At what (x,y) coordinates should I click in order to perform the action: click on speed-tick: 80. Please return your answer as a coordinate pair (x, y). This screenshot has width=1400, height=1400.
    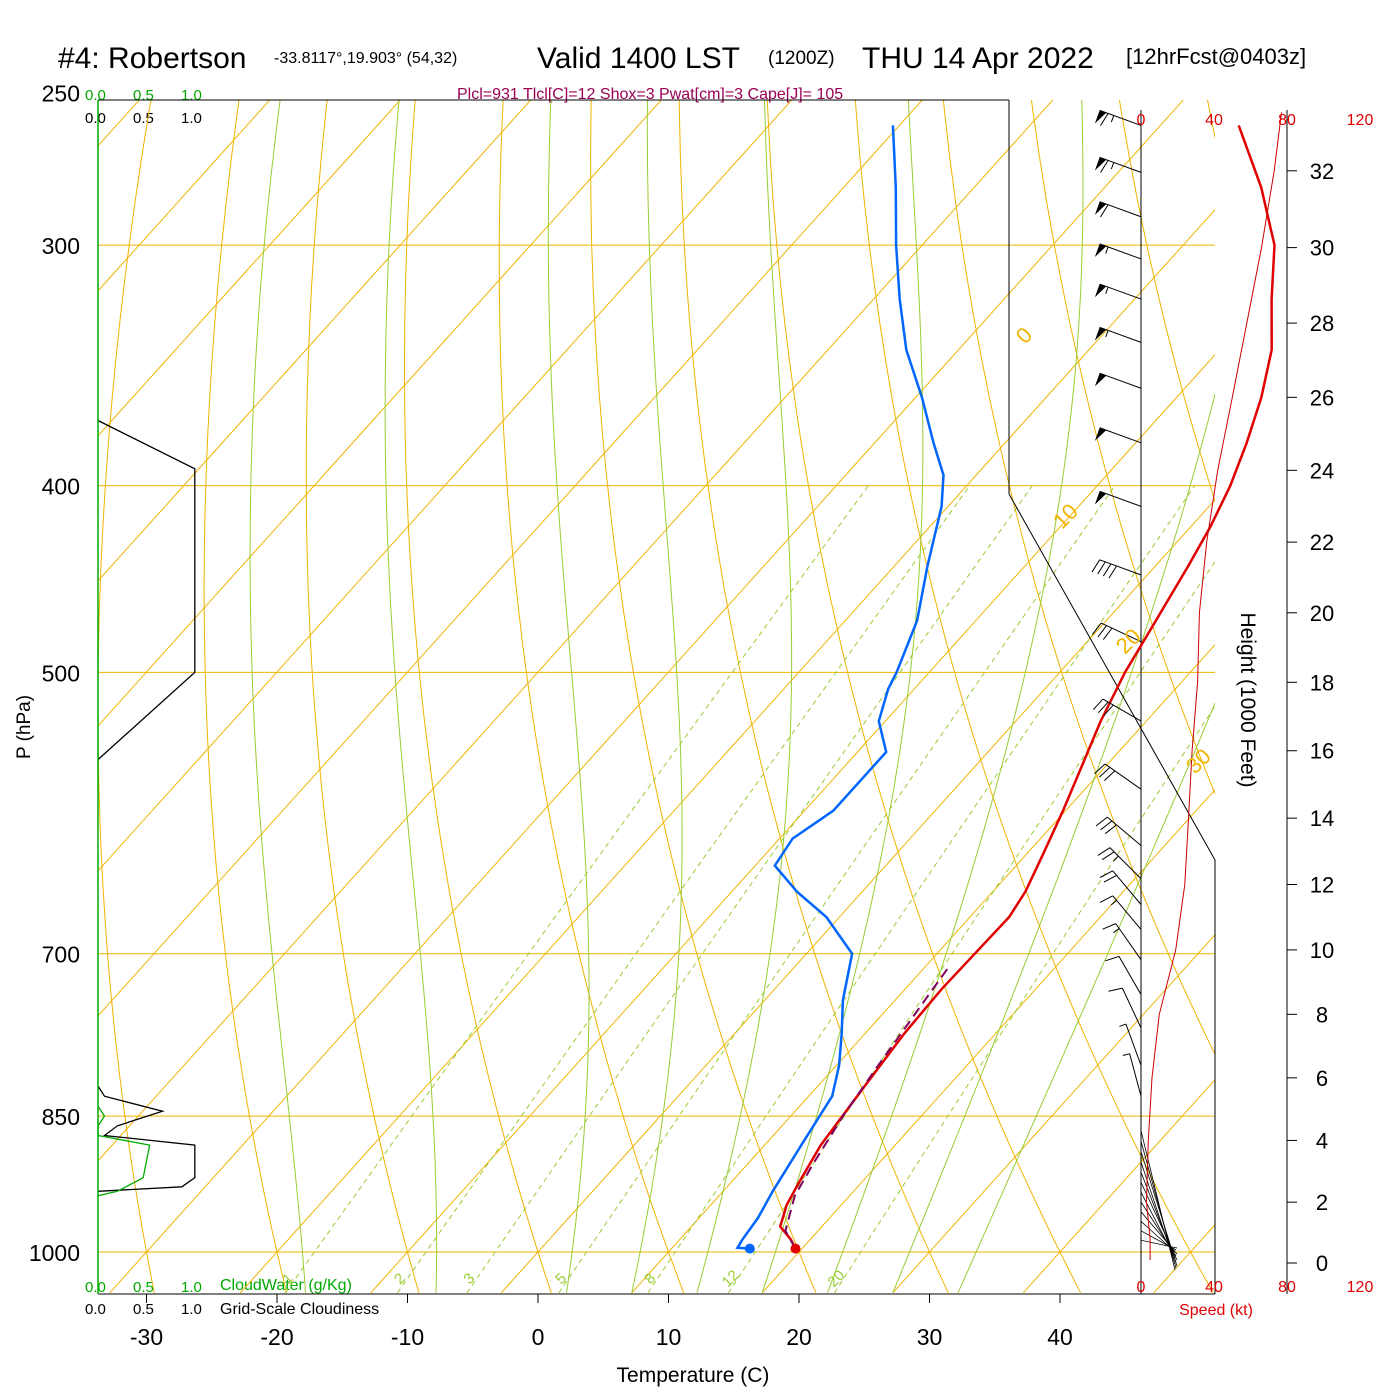
    Looking at the image, I should click on (1287, 120).